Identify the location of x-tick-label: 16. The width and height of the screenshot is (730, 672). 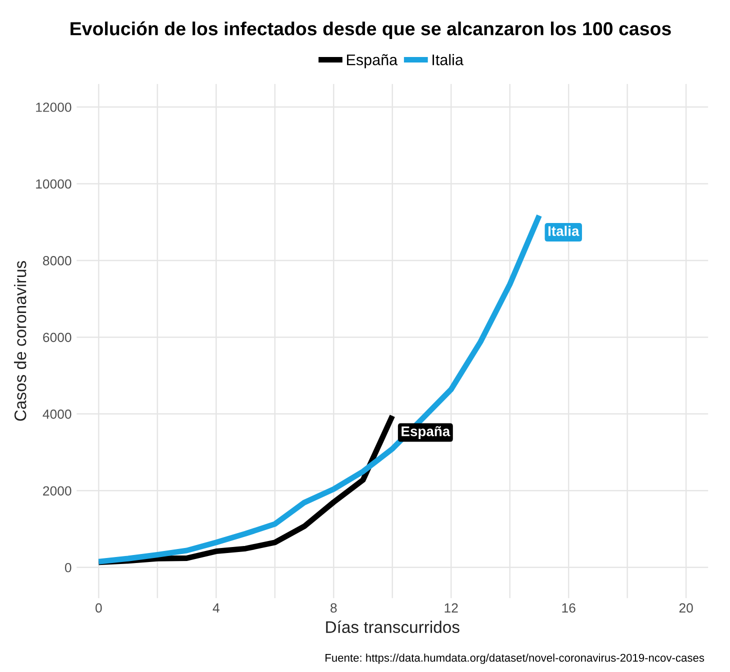
(569, 608).